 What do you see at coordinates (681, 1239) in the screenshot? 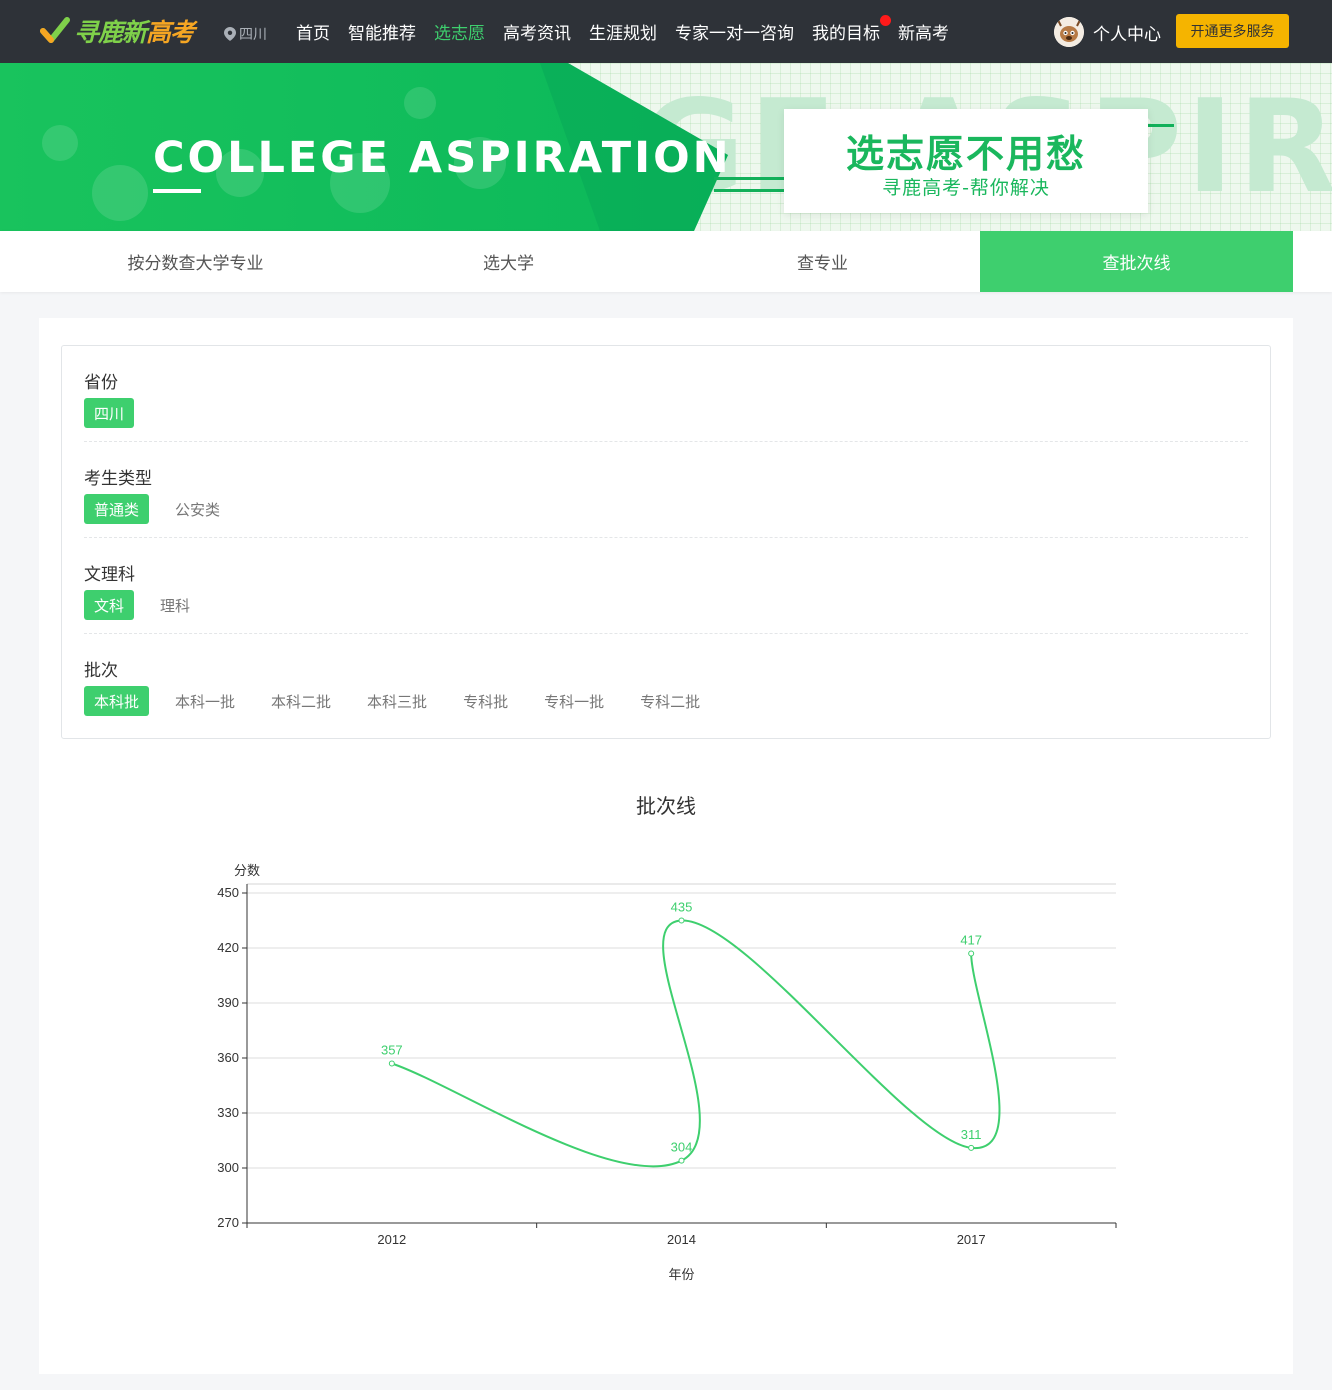
I see `x-tick-label: 2014` at bounding box center [681, 1239].